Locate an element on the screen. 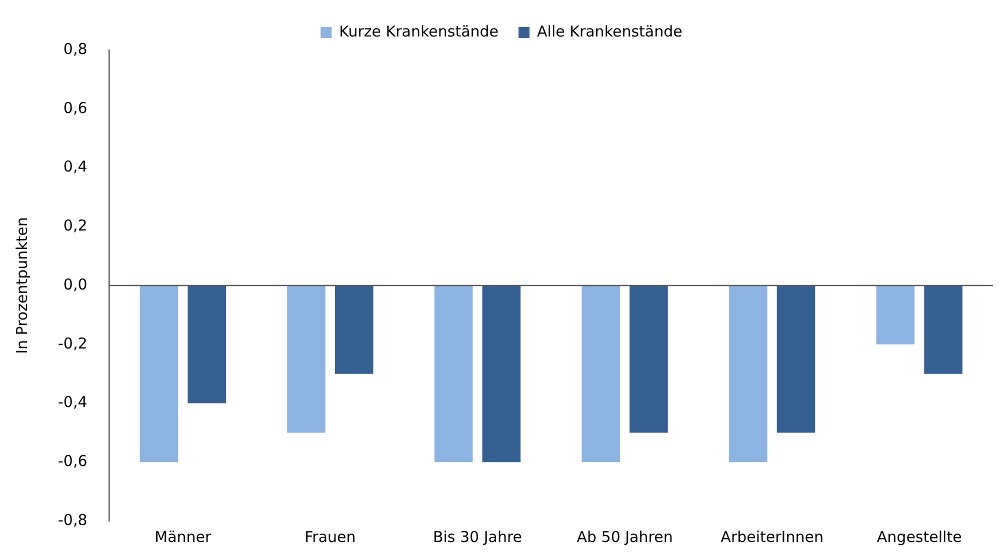 The height and width of the screenshot is (555, 998). x-tick-label: Frauen is located at coordinates (330, 537).